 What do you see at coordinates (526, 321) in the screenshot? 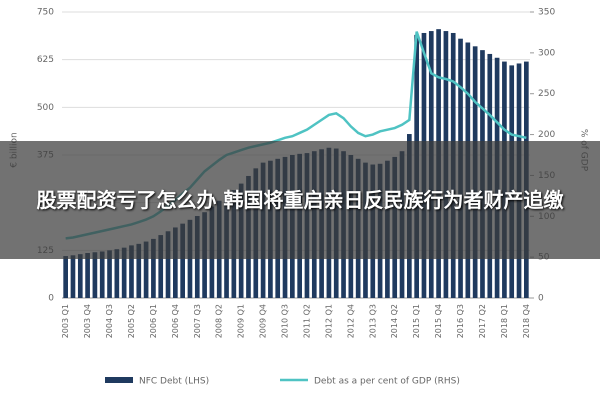
I see `x-tick-label: 2018 Q4` at bounding box center [526, 321].